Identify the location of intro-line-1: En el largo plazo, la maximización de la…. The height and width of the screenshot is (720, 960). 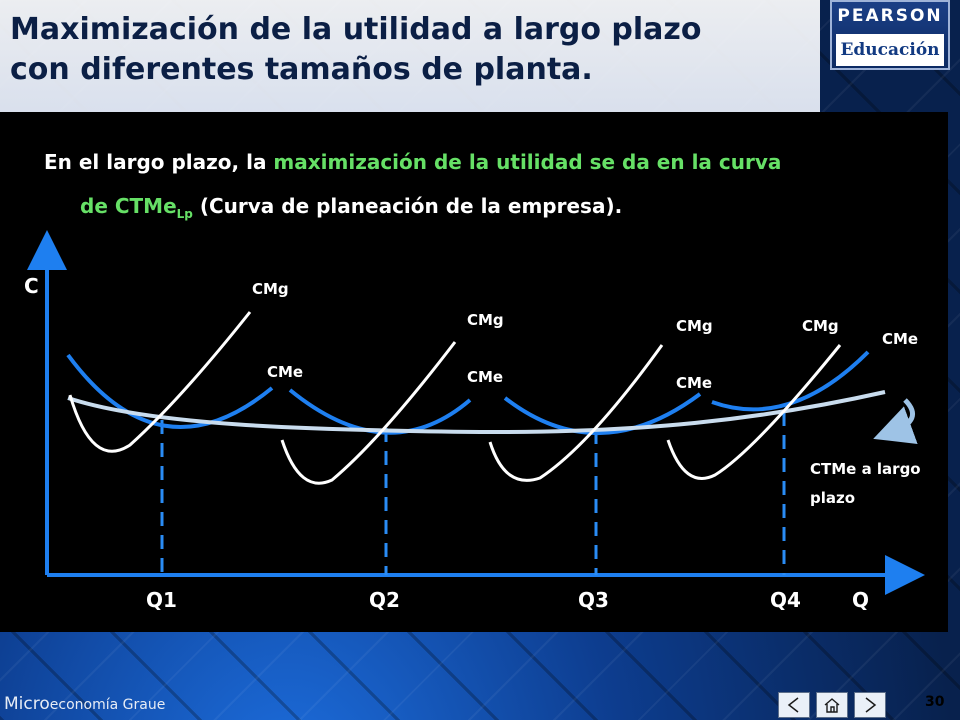
(484, 162).